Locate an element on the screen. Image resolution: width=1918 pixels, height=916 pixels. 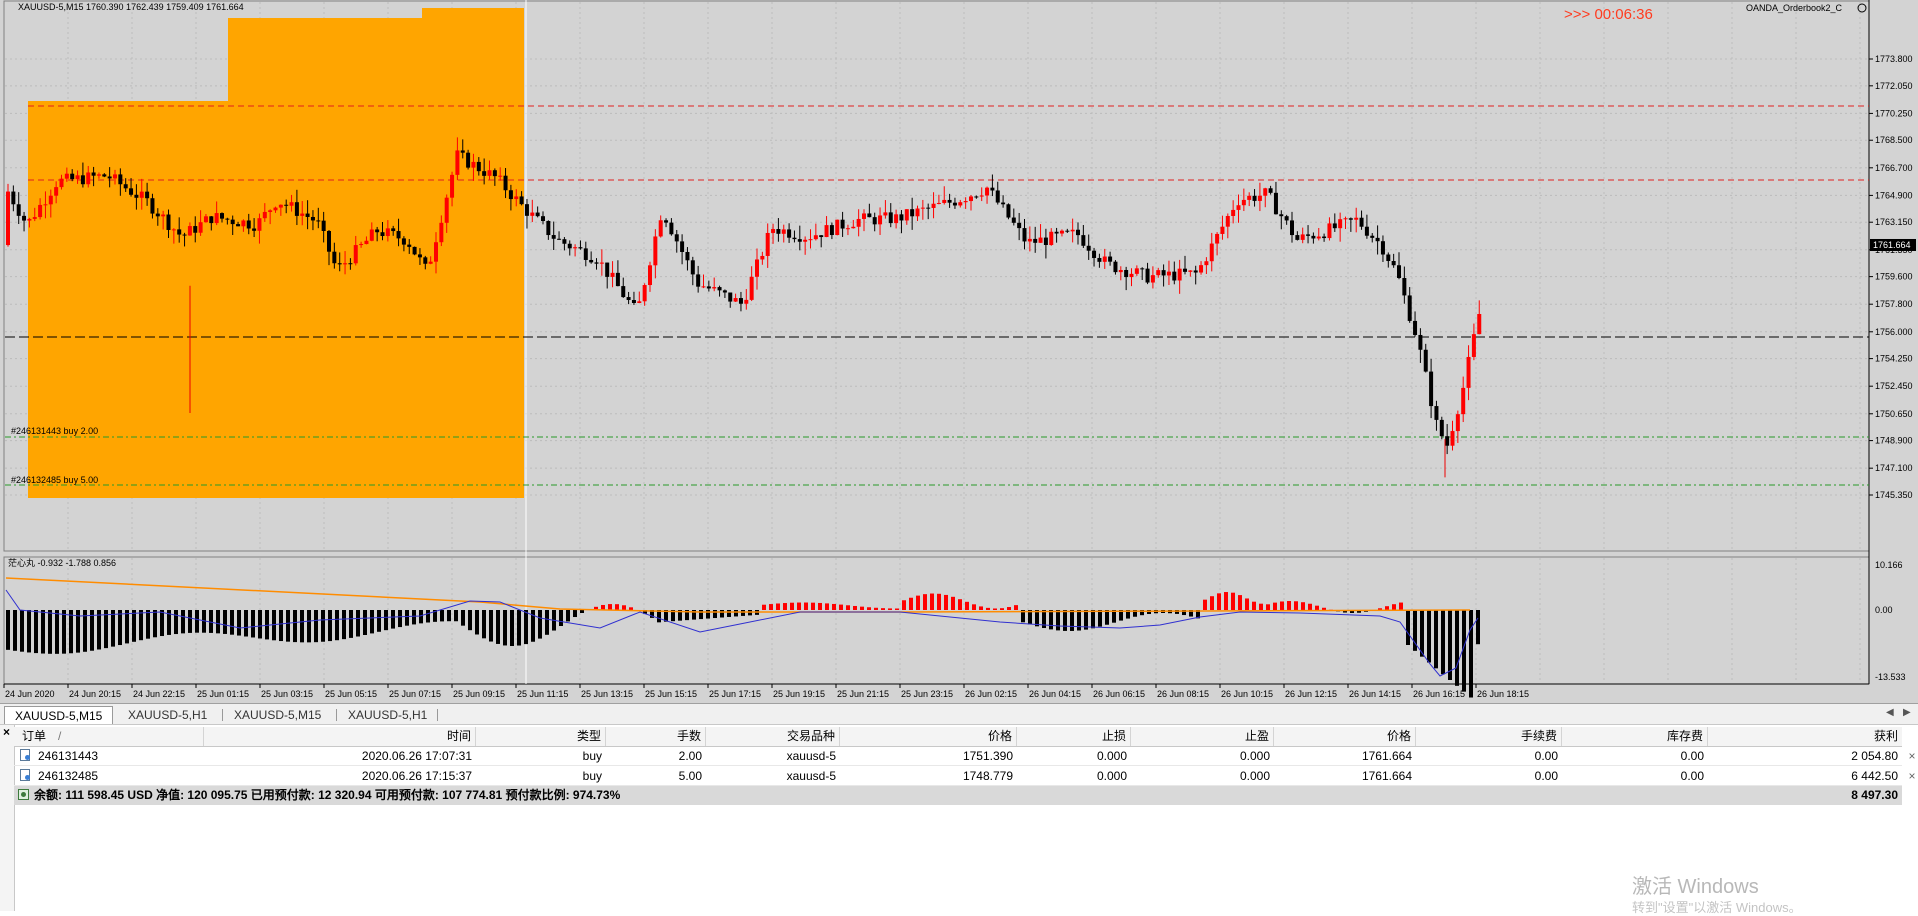
col-lots: 手数 is located at coordinates (656, 736).